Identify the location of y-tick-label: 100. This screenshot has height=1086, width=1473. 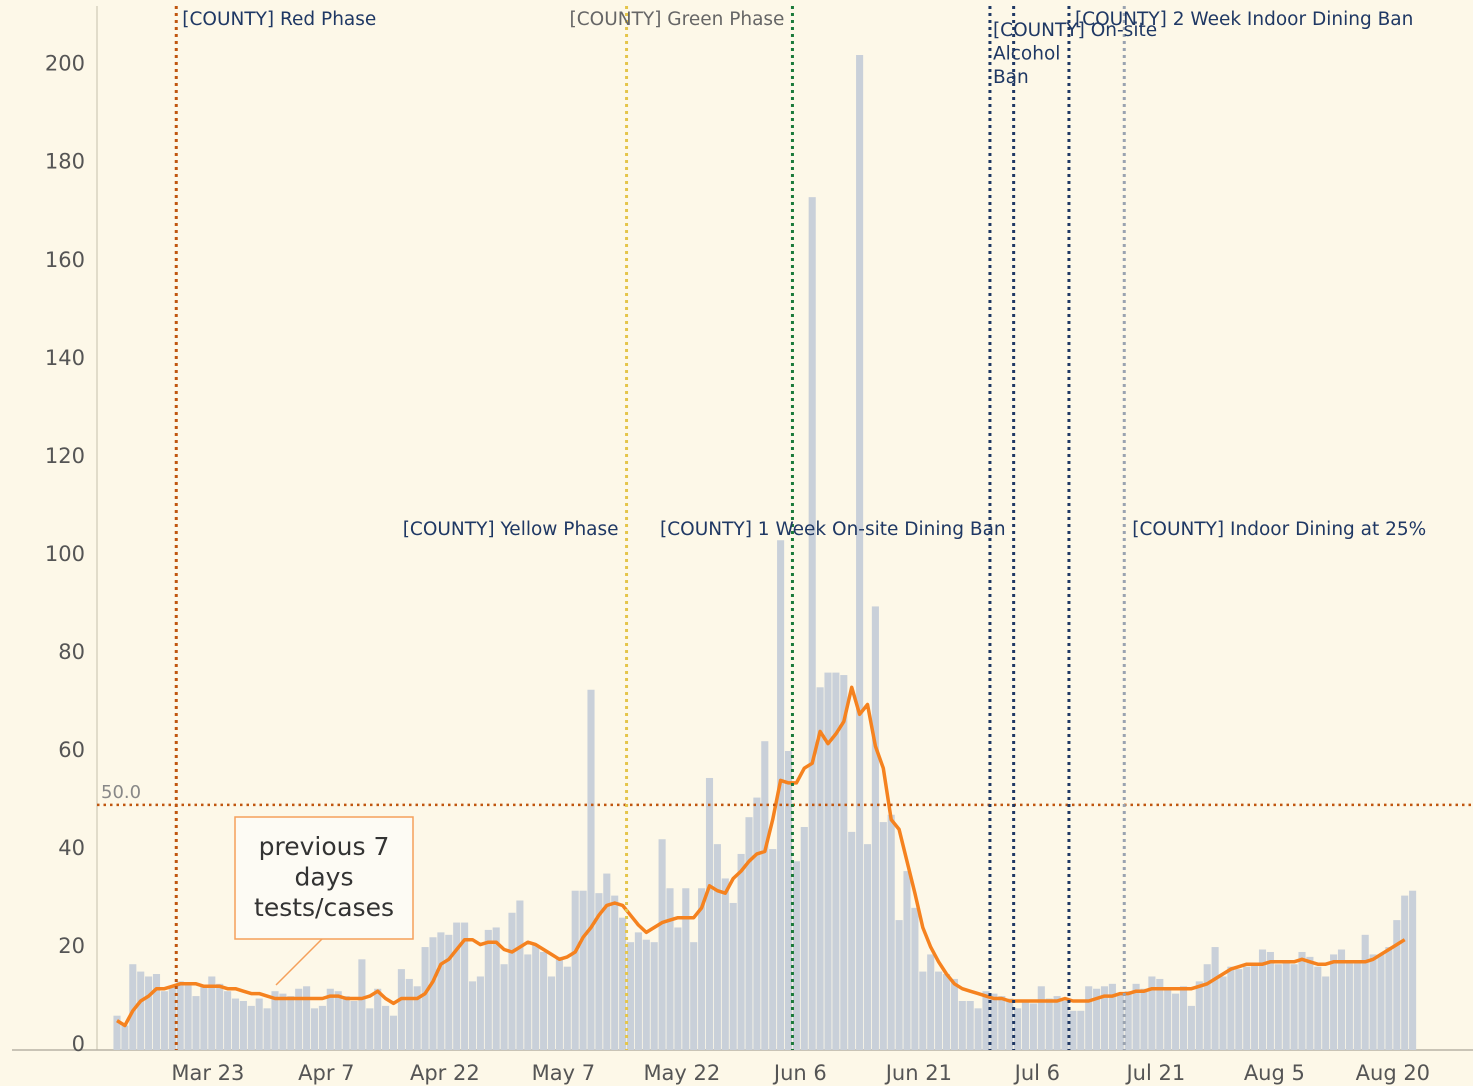
(65, 554).